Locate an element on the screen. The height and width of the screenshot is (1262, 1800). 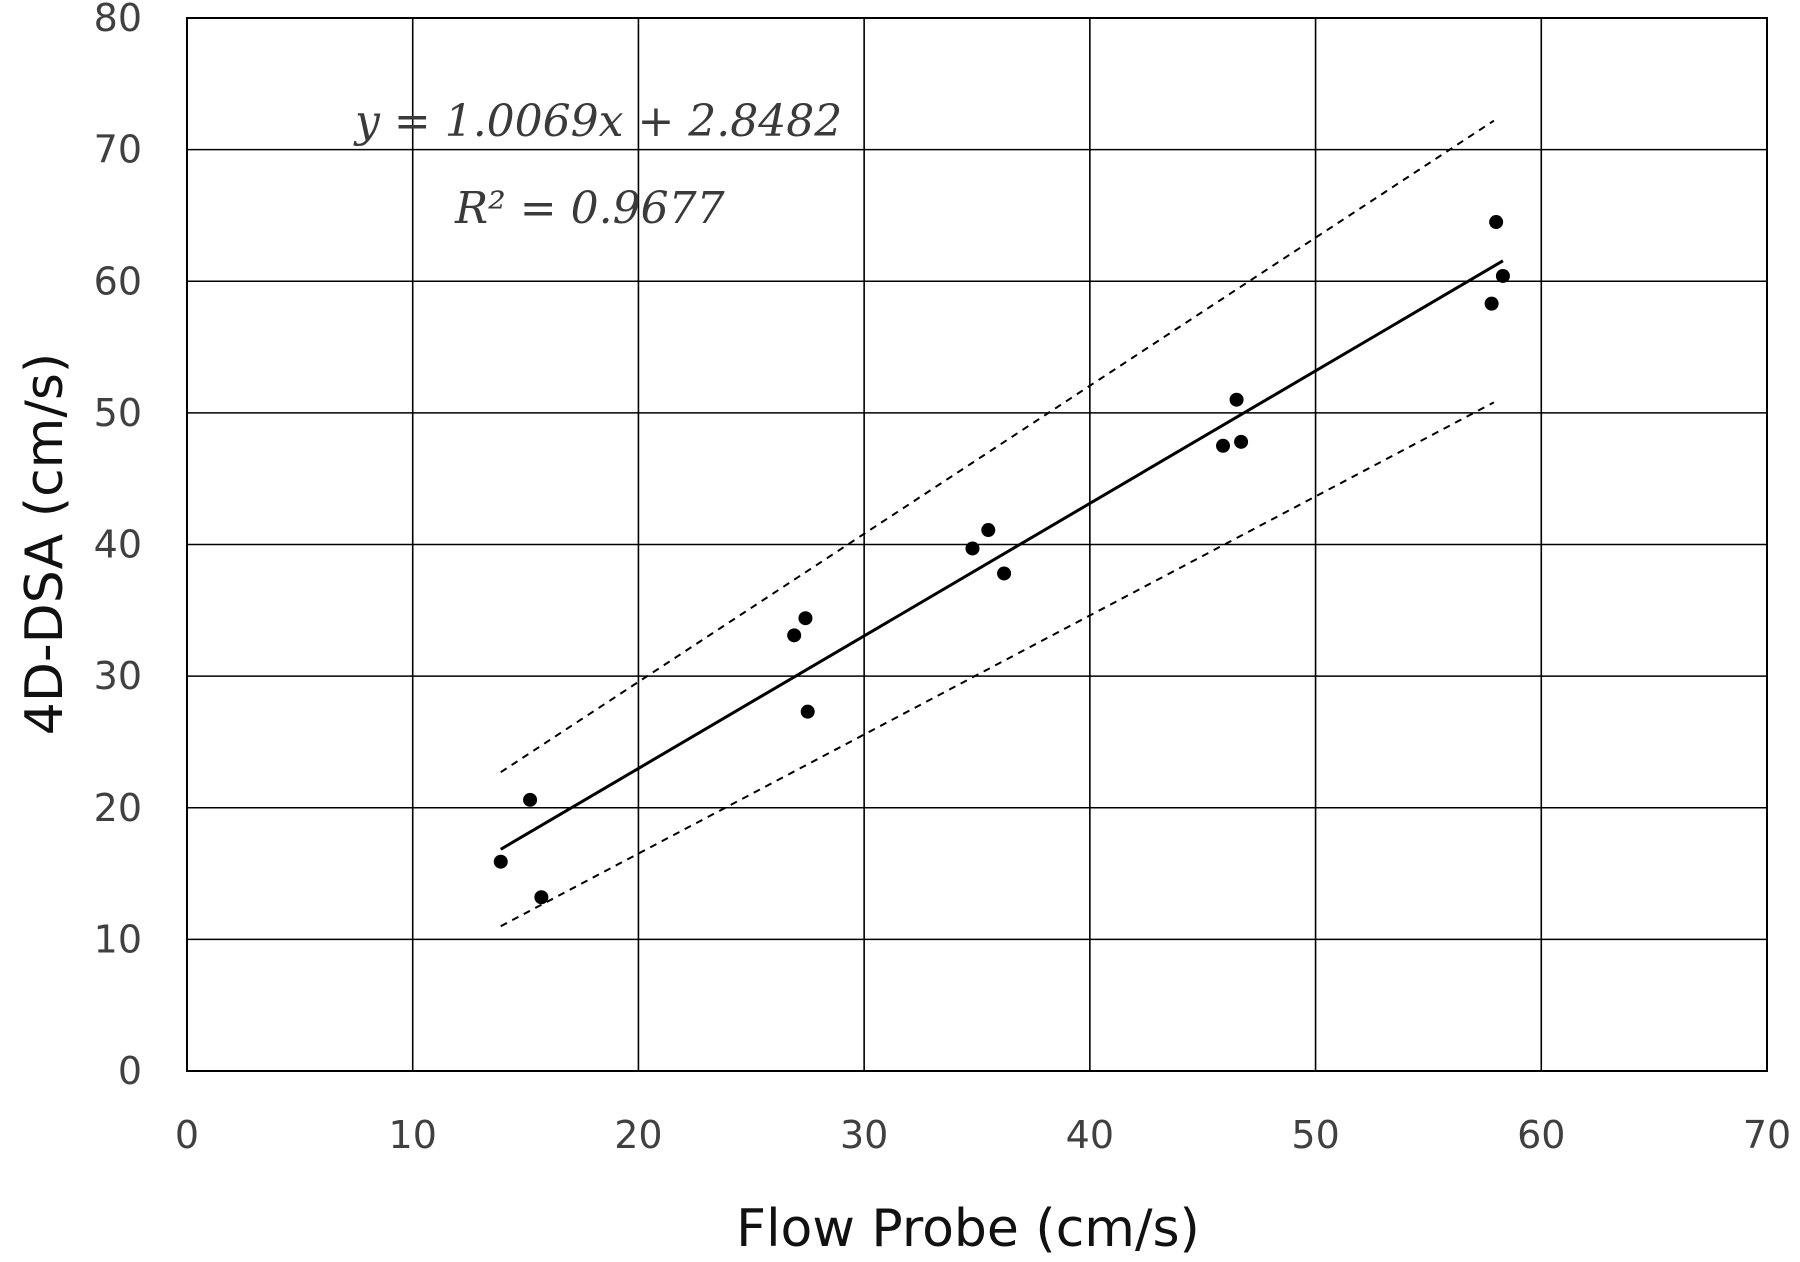
y-tick-label-4: 40 is located at coordinates (118, 545).